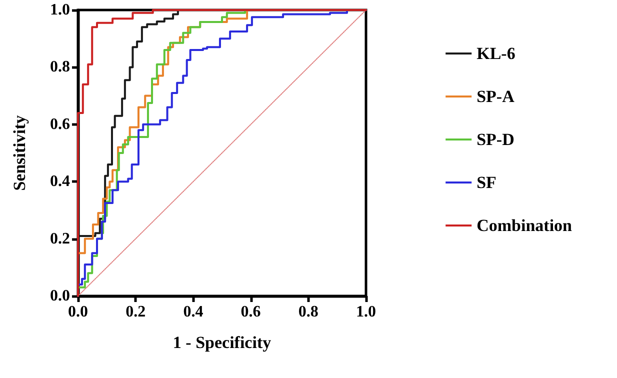 The width and height of the screenshot is (617, 378). What do you see at coordinates (78, 312) in the screenshot?
I see `x-tick-label: 0.0` at bounding box center [78, 312].